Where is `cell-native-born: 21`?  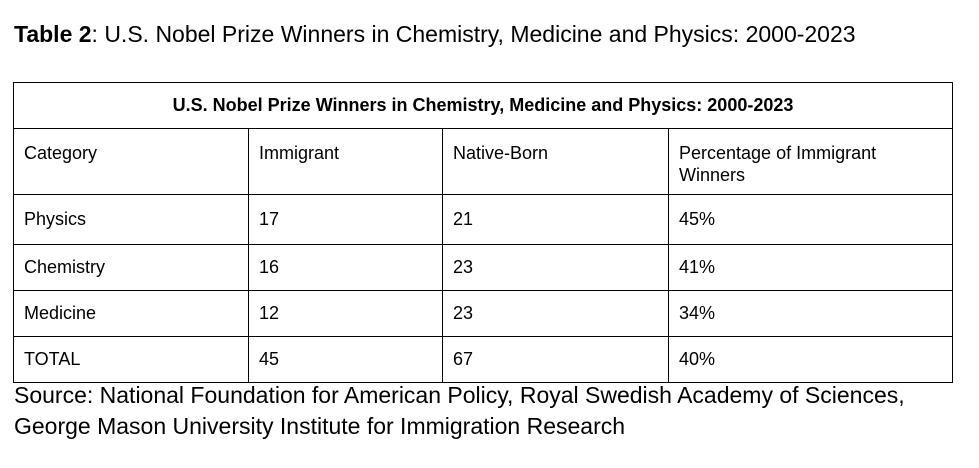 cell-native-born: 21 is located at coordinates (555, 219).